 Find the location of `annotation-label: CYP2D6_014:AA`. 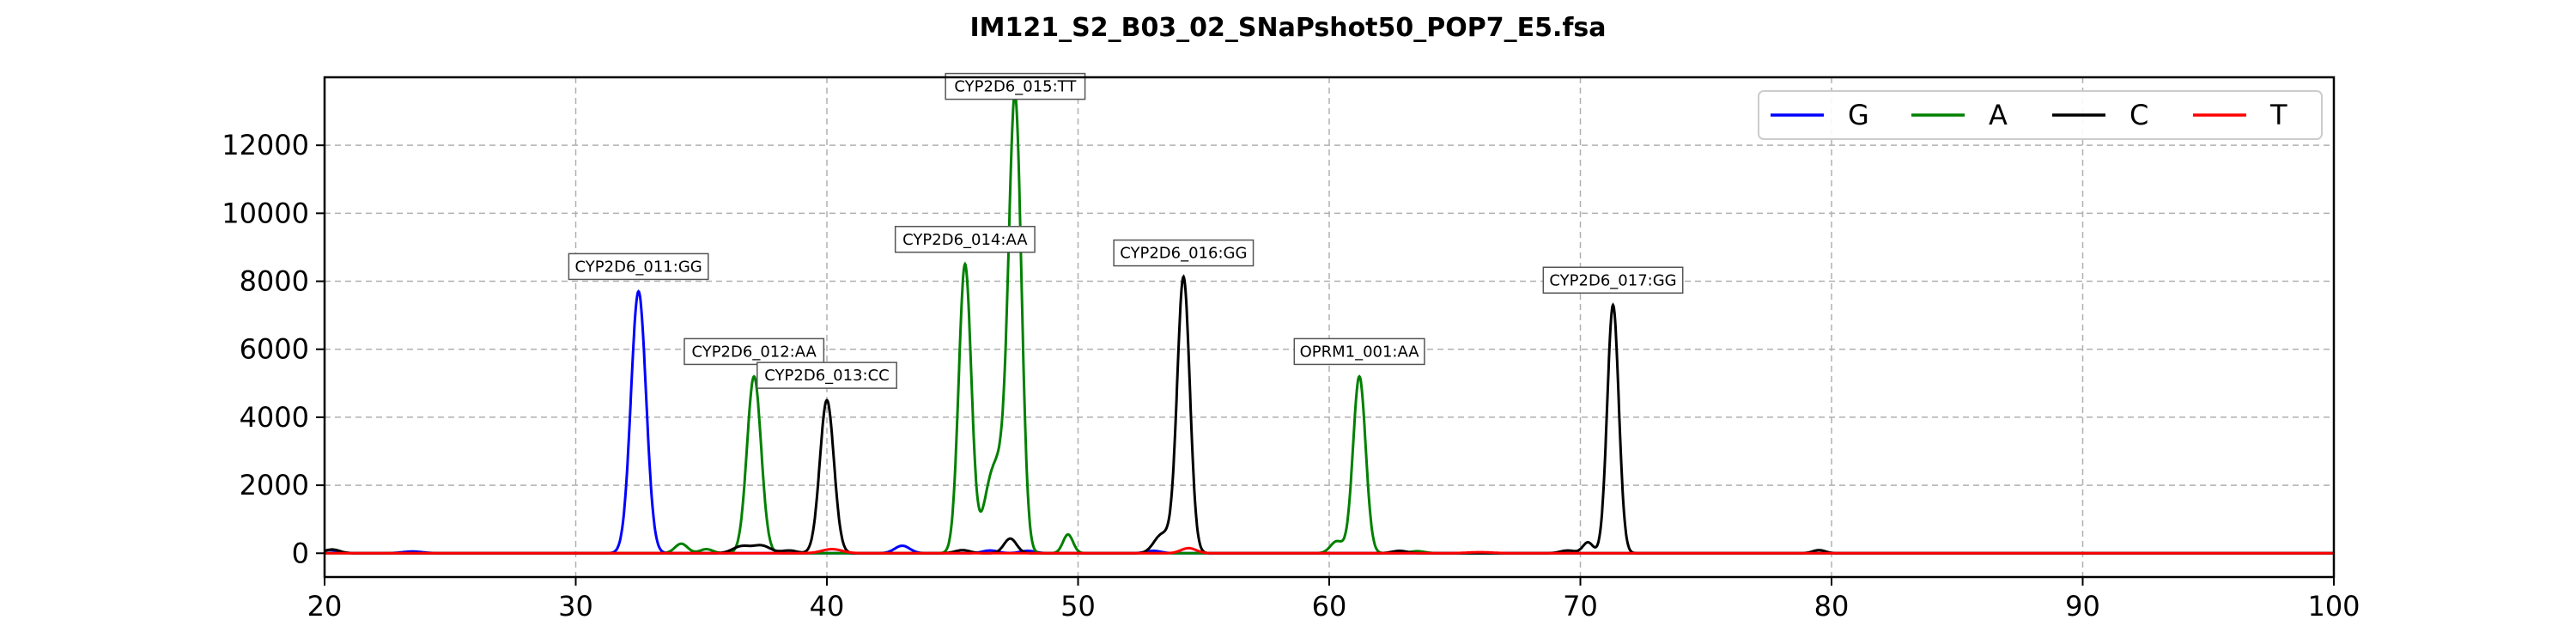

annotation-label: CYP2D6_014:AA is located at coordinates (965, 240).